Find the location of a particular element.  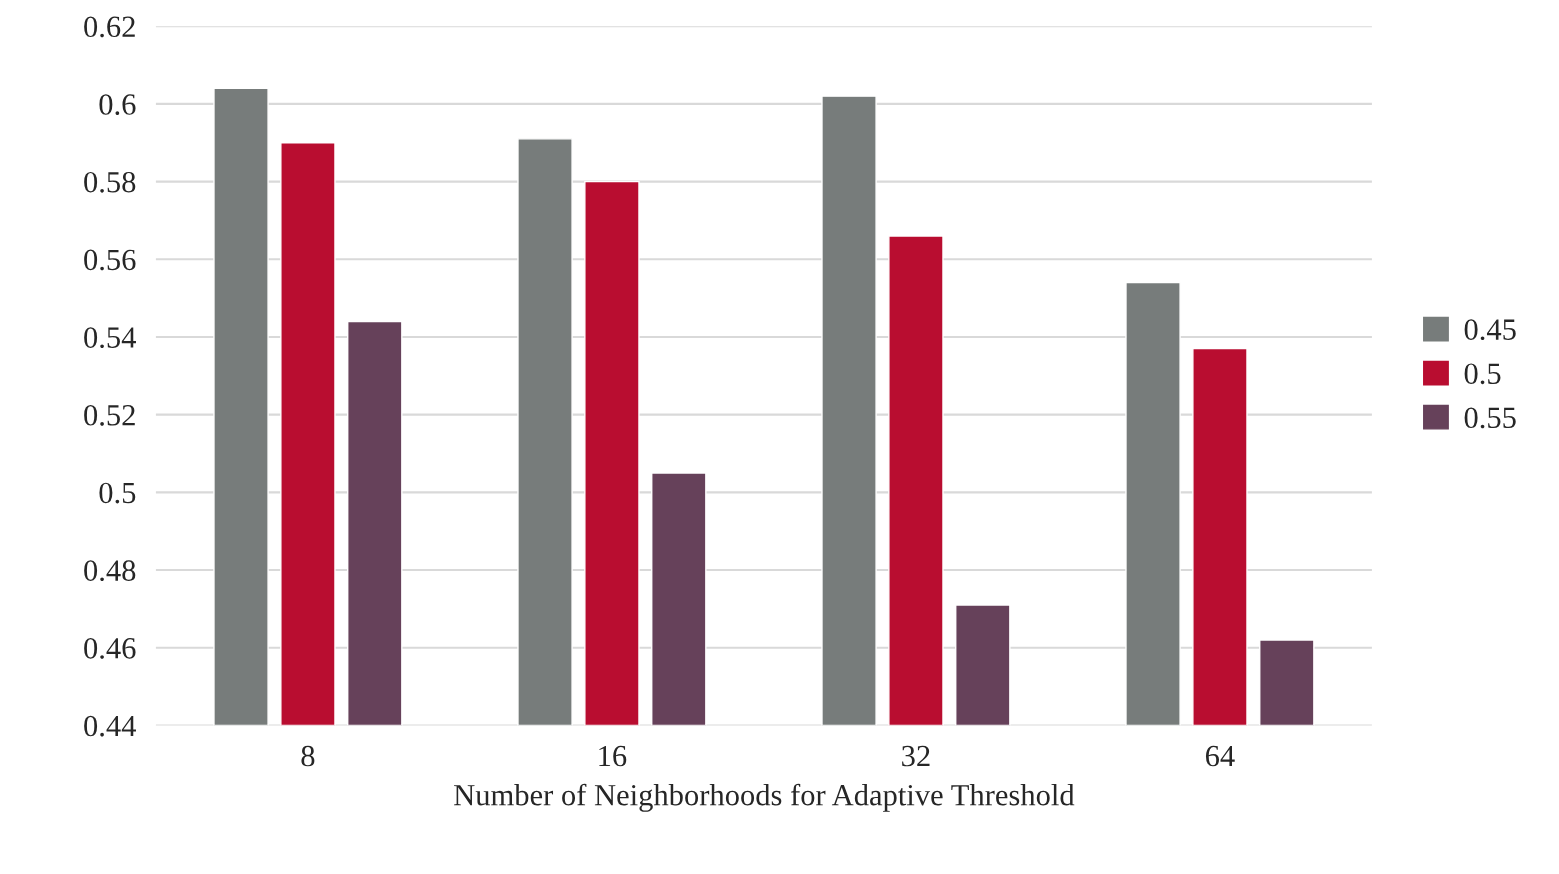

y-tick-label: 0.52 is located at coordinates (109, 415).